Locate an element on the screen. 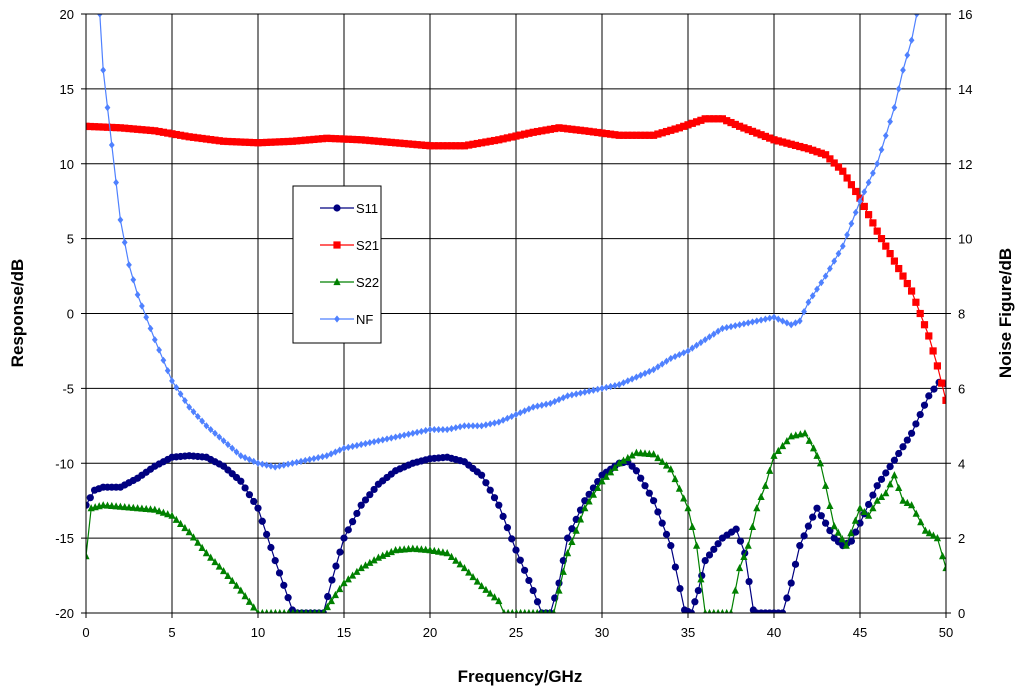  y-tick-label: 15 is located at coordinates (67, 89).